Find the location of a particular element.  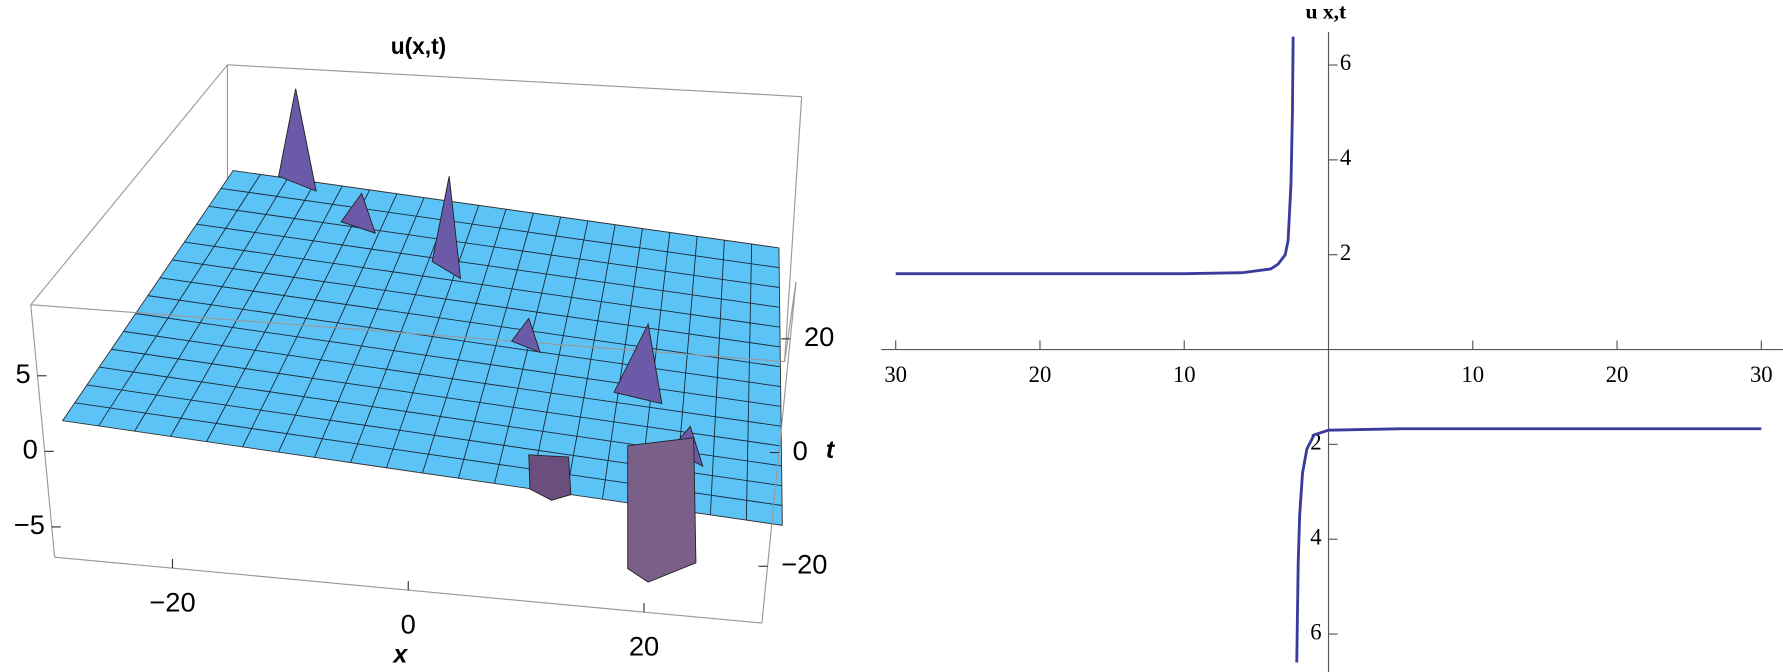

chart-title: u(x,t) is located at coordinates (419, 46).